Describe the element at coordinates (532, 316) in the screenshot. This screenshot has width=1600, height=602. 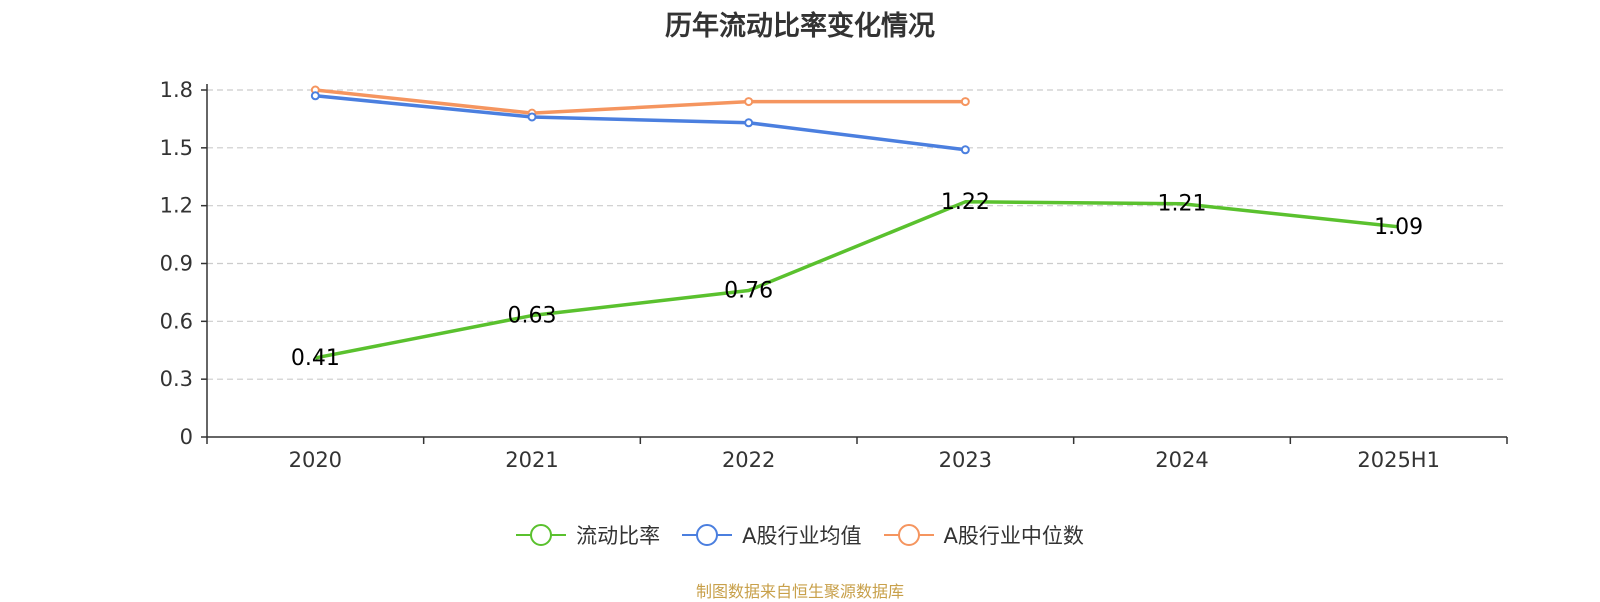
I see `data-label: 0.63` at that location.